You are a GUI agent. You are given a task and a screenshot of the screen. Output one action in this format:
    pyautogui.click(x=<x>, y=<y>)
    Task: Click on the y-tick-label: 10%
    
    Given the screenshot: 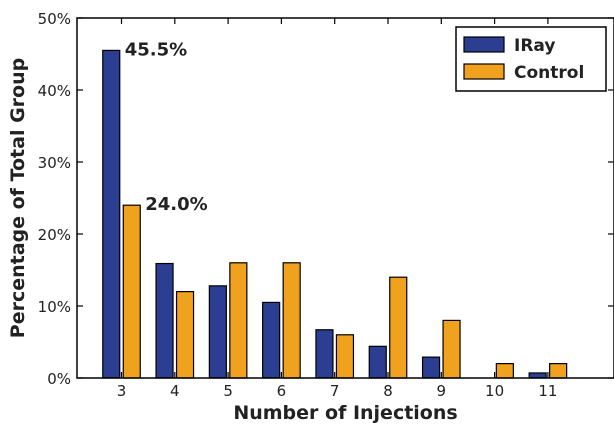 What is the action you would take?
    pyautogui.click(x=54, y=307)
    